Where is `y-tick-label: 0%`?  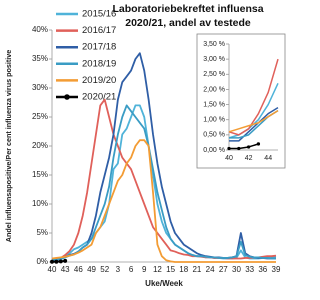 y-tick-label: 0% is located at coordinates (42, 261).